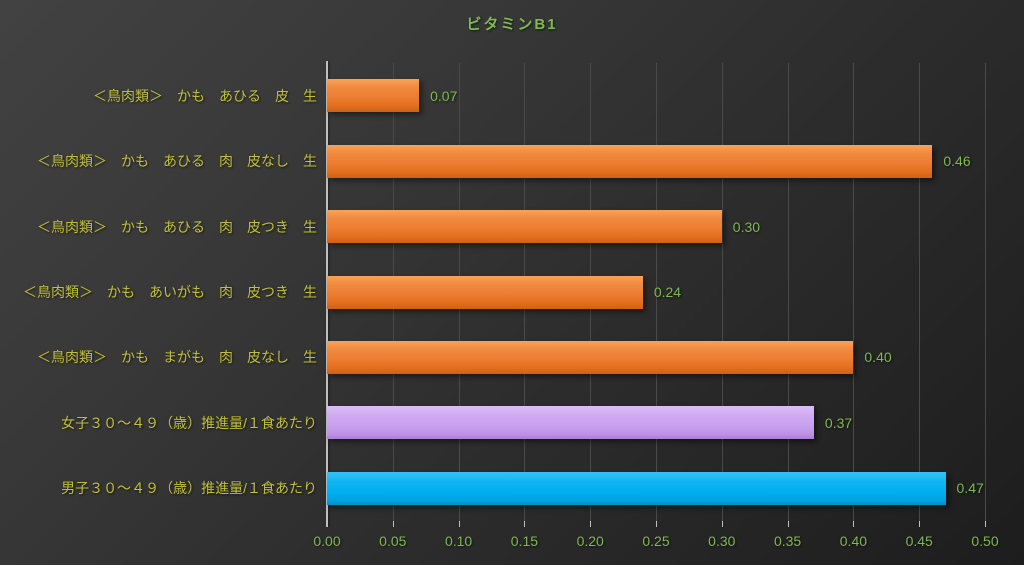  Describe the element at coordinates (327, 541) in the screenshot. I see `x-tick-label: 0.00` at that location.